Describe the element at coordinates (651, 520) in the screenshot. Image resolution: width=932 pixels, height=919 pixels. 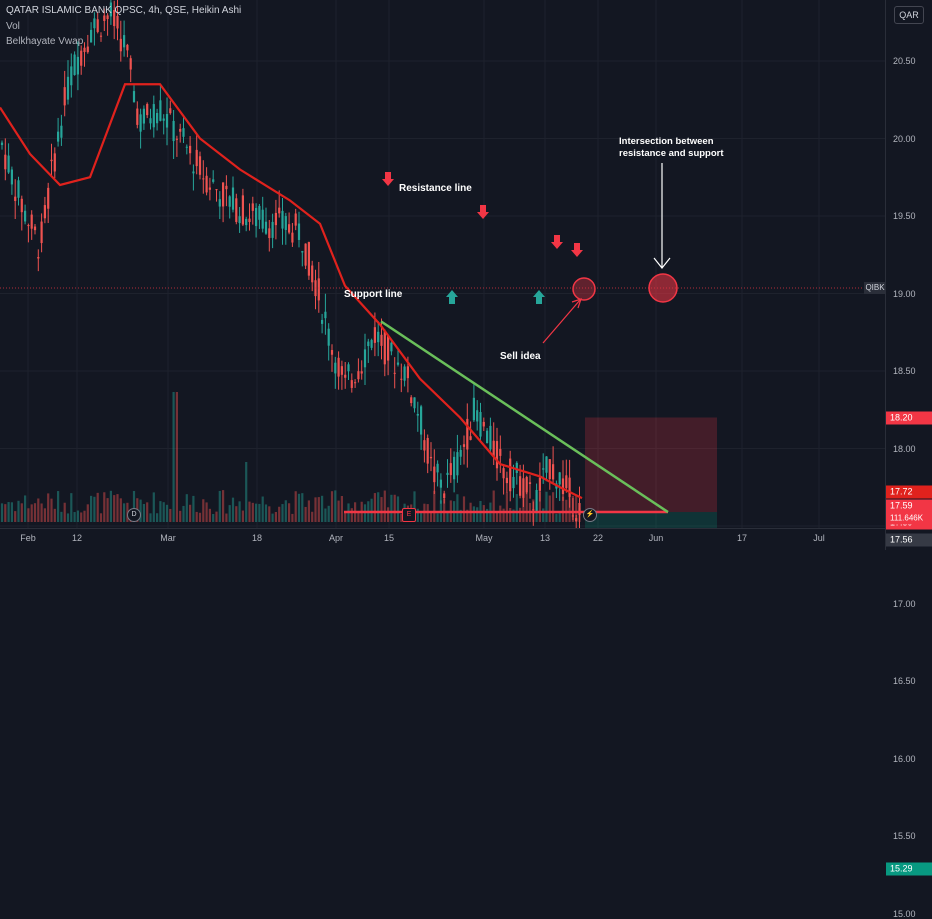
I see `target-zone-box` at that location.